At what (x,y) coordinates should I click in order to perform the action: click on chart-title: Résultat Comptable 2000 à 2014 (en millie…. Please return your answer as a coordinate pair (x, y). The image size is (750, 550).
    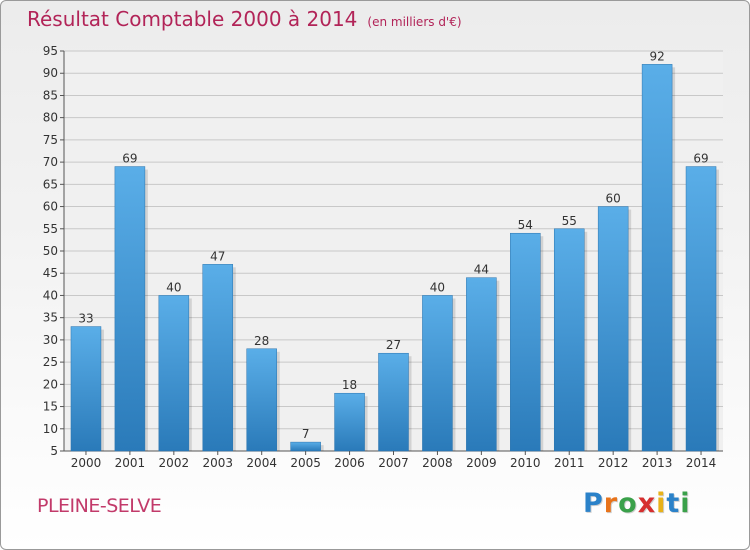
    Looking at the image, I should click on (244, 19).